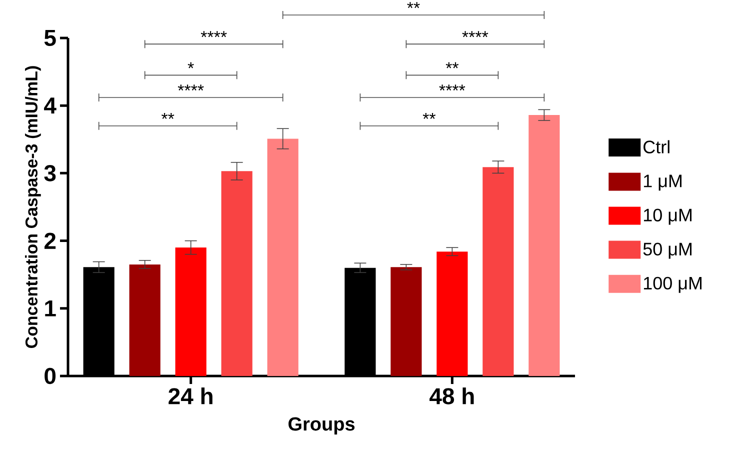 The width and height of the screenshot is (751, 465). I want to click on annotation: *, so click(191, 65).